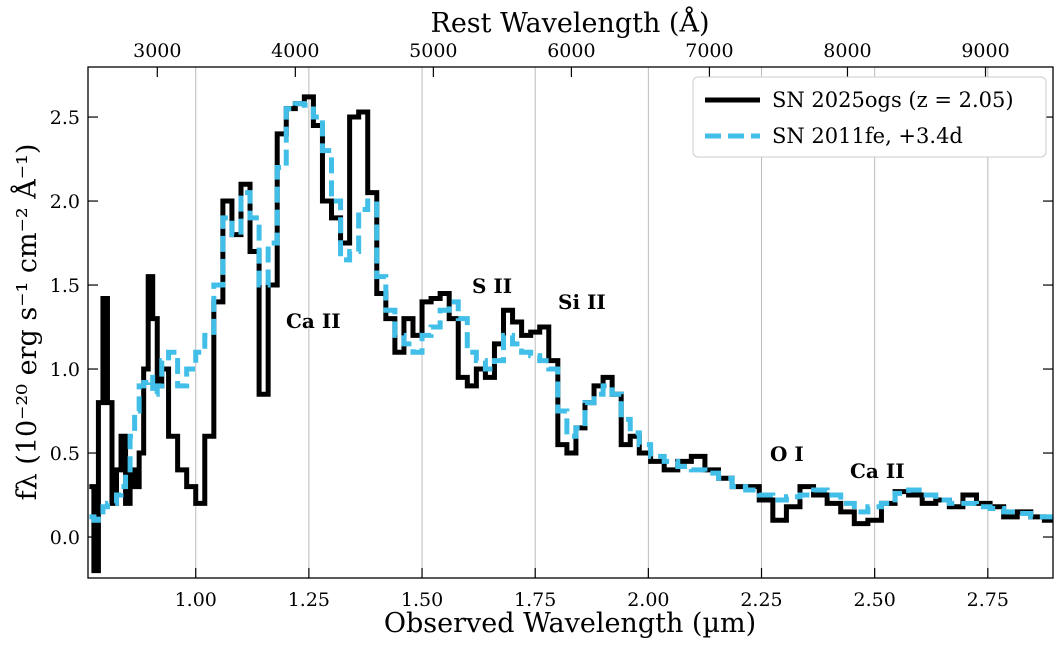 Image resolution: width=1063 pixels, height=651 pixels. What do you see at coordinates (787, 454) in the screenshot?
I see `line-annotation: O I` at bounding box center [787, 454].